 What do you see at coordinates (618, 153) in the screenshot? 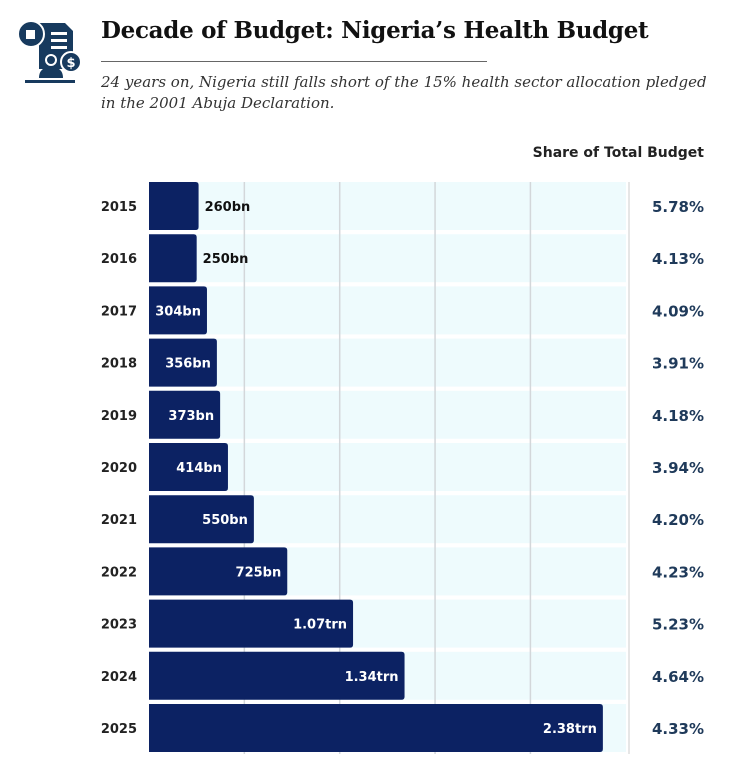
I see `share-column-header: Share of Total Budget` at bounding box center [618, 153].